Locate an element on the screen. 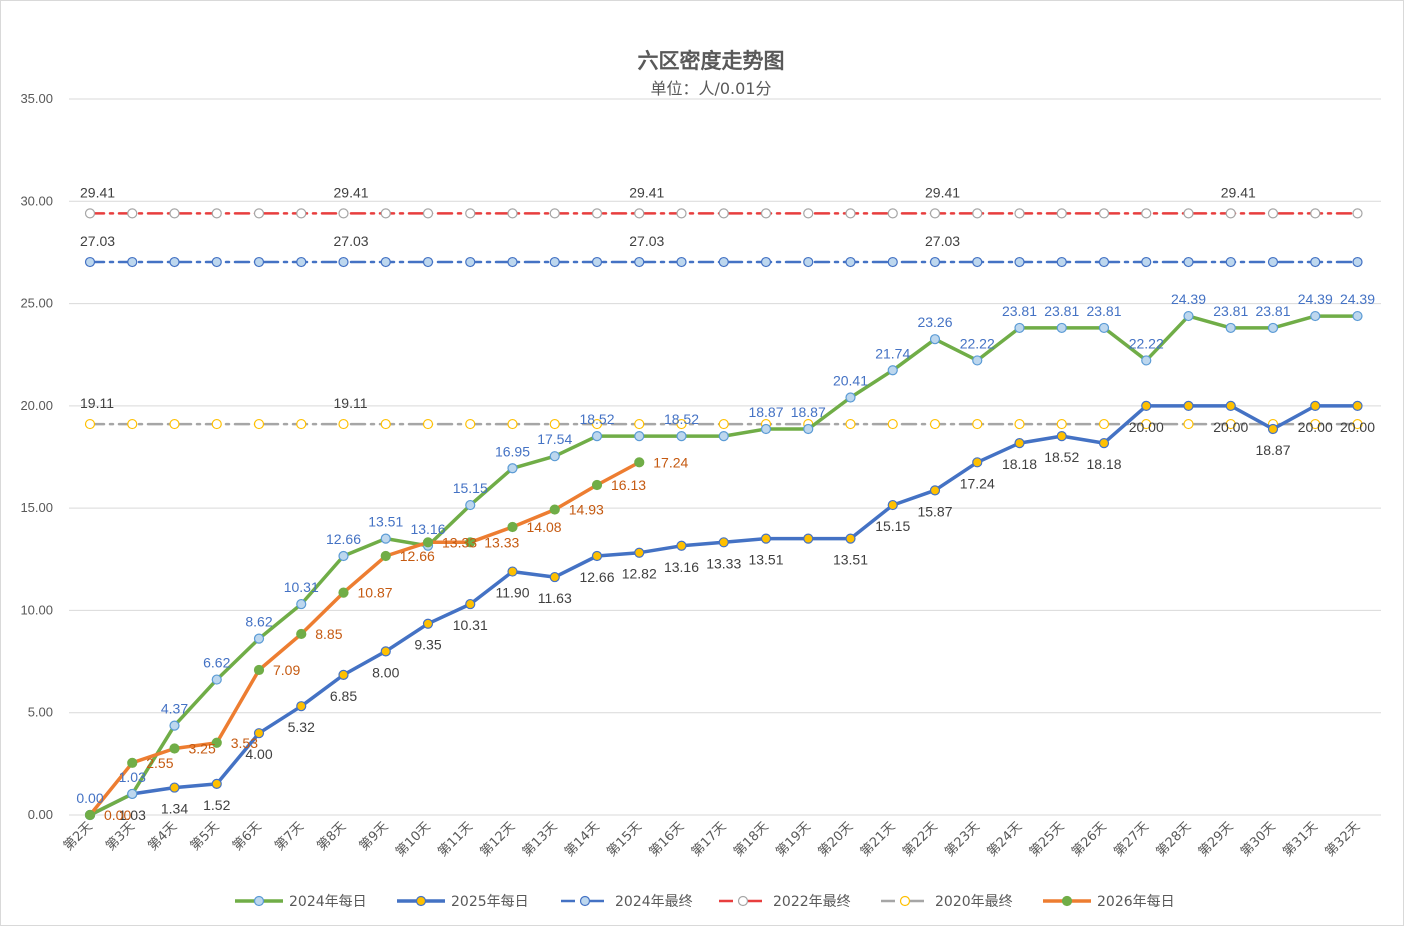 The width and height of the screenshot is (1404, 927). data-label: 21.74 is located at coordinates (892, 353).